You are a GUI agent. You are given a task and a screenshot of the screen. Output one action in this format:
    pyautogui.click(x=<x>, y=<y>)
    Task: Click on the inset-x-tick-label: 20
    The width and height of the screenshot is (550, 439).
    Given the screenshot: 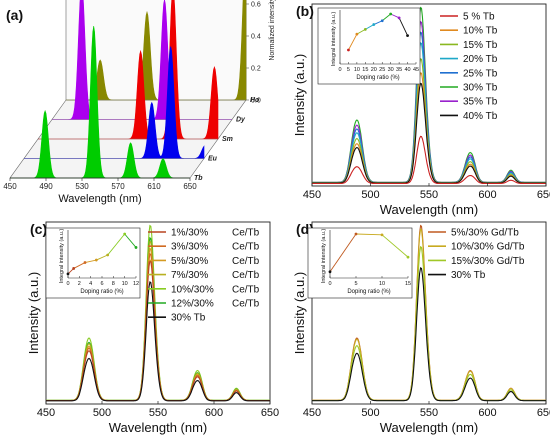 What is the action you would take?
    pyautogui.click(x=374, y=70)
    